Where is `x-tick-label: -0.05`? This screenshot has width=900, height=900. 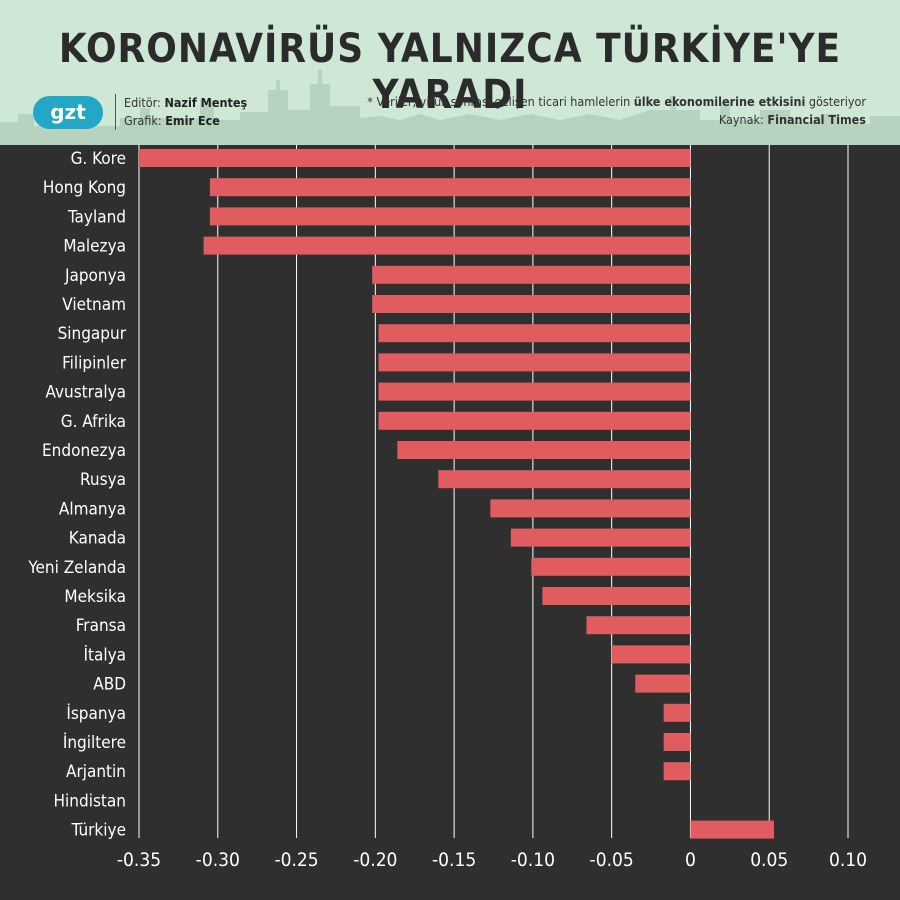
x-tick-label: -0.05 is located at coordinates (612, 860).